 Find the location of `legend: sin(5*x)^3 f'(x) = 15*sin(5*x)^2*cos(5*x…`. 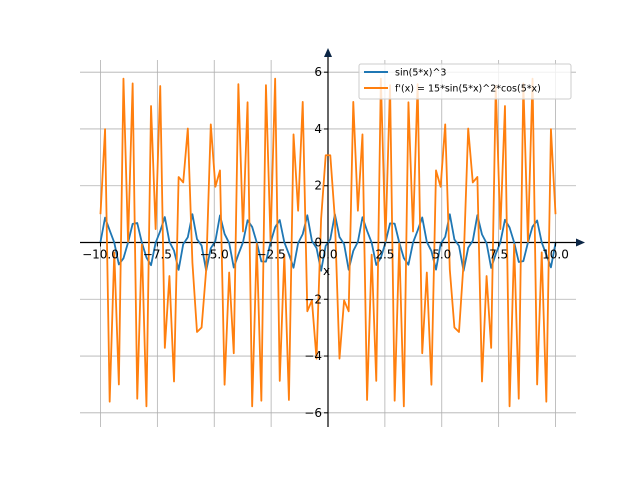

legend: sin(5*x)^3 f'(x) = 15*sin(5*x)^2*cos(5*x… is located at coordinates (465, 81).